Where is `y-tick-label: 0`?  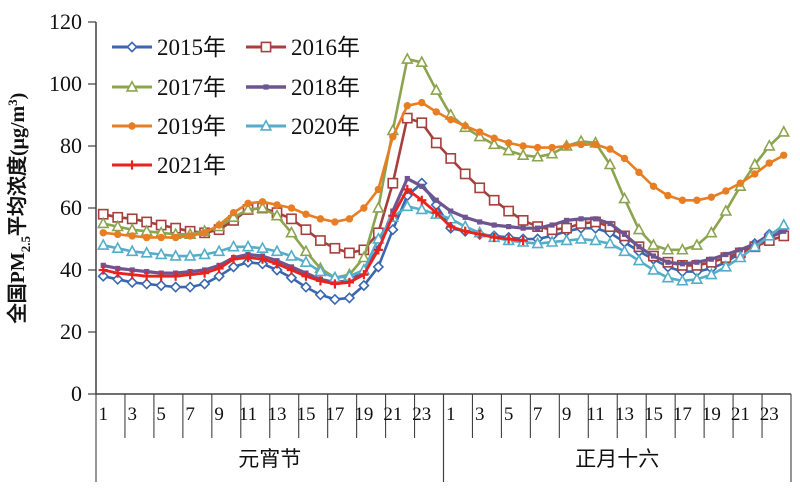 y-tick-label: 0 is located at coordinates (76, 393).